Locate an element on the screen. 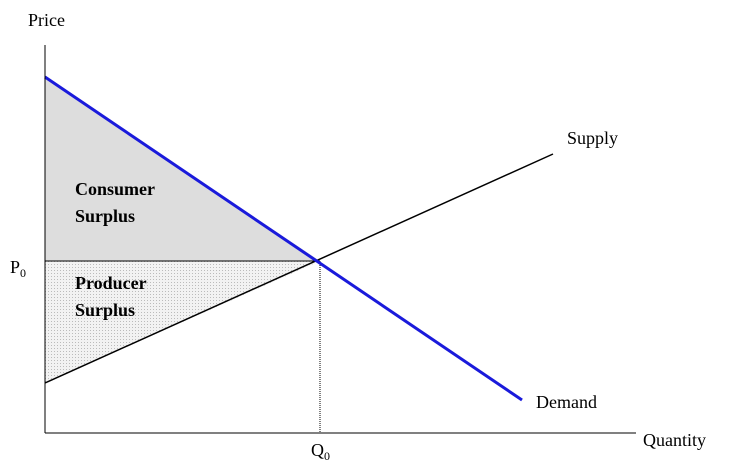  consumer-surplus-label: Consumer is located at coordinates (115, 189).